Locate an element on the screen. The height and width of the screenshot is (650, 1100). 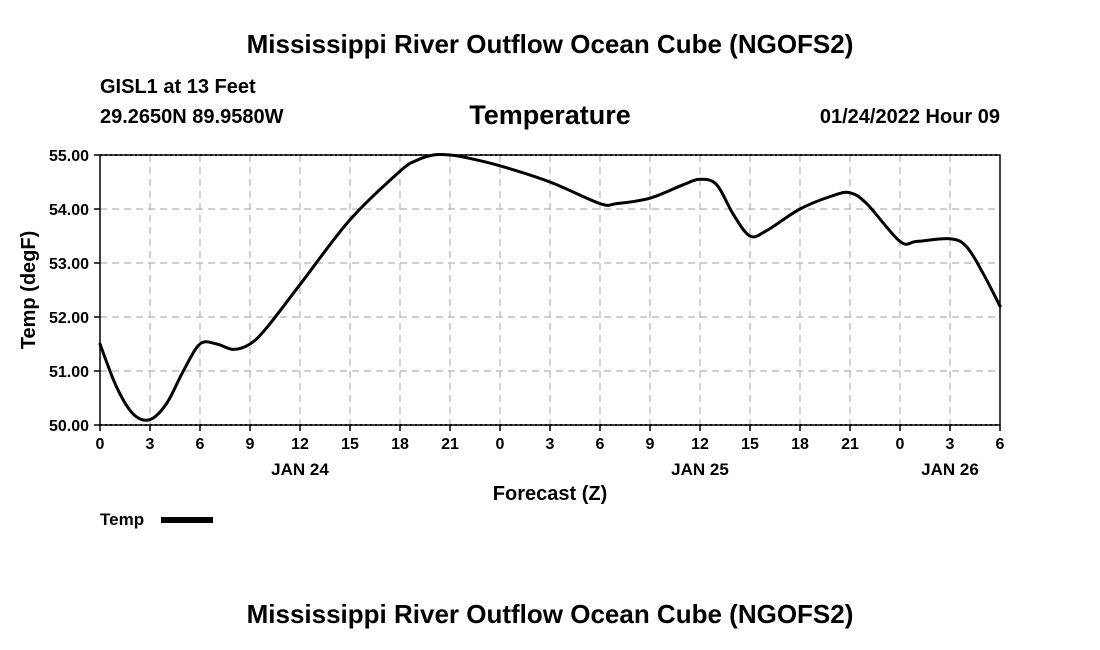
y-tick-label: 54.00 is located at coordinates (69, 210).